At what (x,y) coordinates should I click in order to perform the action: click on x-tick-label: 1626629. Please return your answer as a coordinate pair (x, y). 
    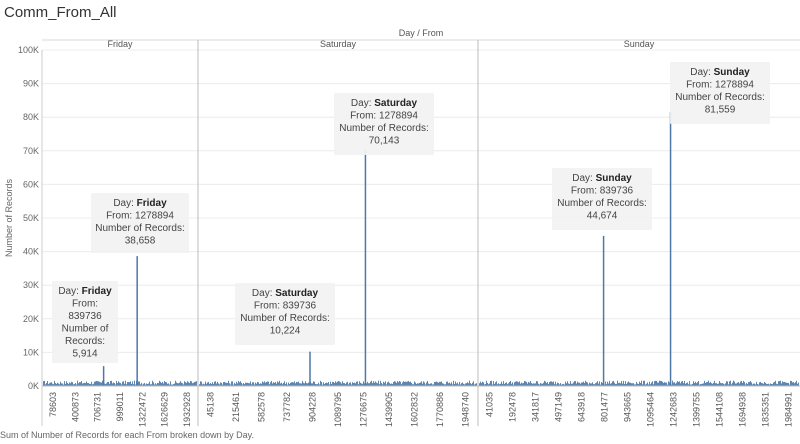
    Looking at the image, I should click on (165, 409).